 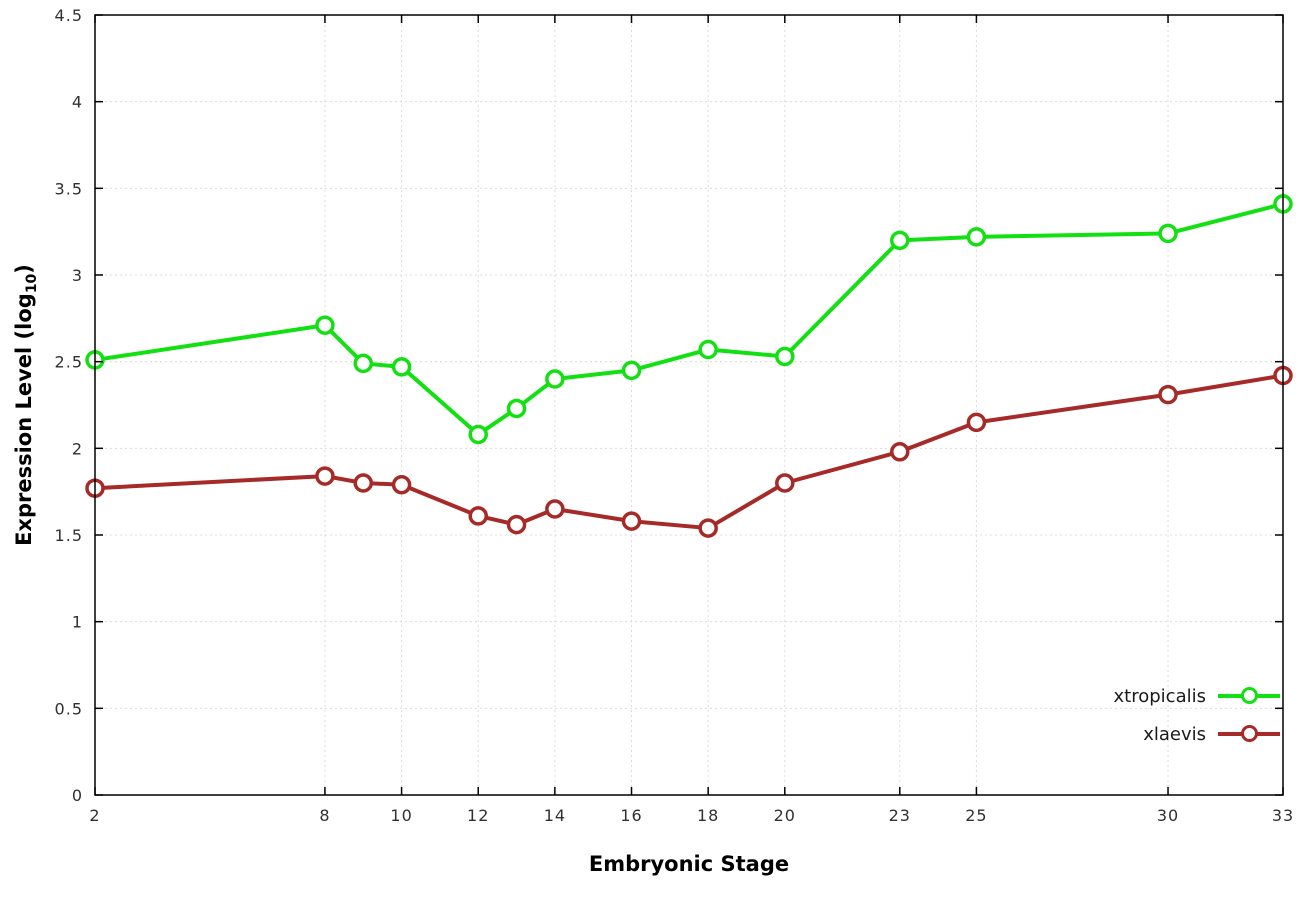 I want to click on y-tick-label: 4, so click(x=77, y=102).